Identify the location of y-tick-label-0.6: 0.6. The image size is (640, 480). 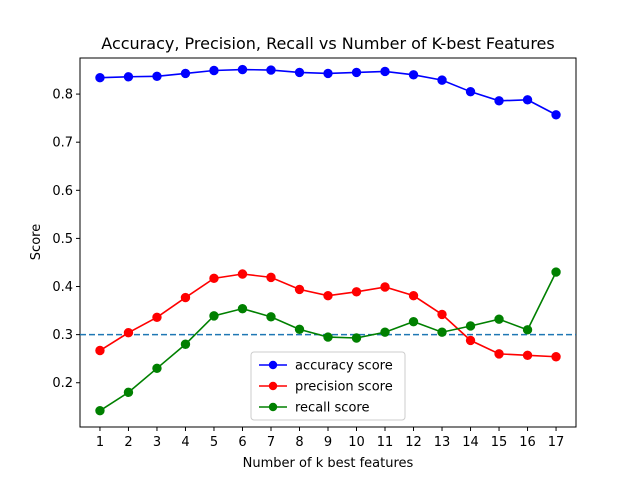
(62, 191).